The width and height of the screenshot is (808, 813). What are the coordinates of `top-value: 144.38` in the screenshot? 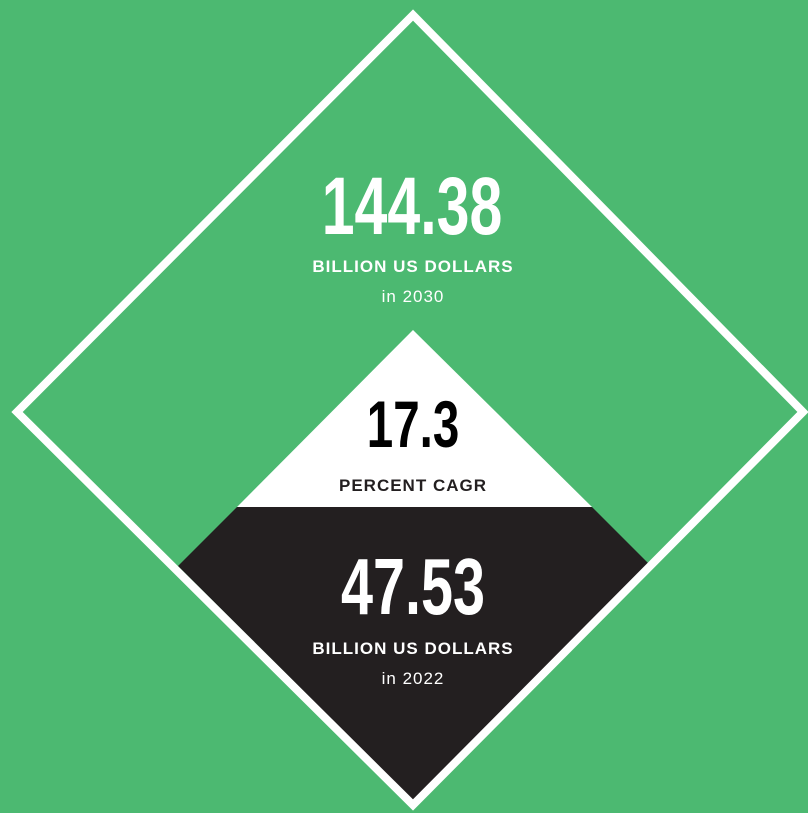 It's located at (412, 207).